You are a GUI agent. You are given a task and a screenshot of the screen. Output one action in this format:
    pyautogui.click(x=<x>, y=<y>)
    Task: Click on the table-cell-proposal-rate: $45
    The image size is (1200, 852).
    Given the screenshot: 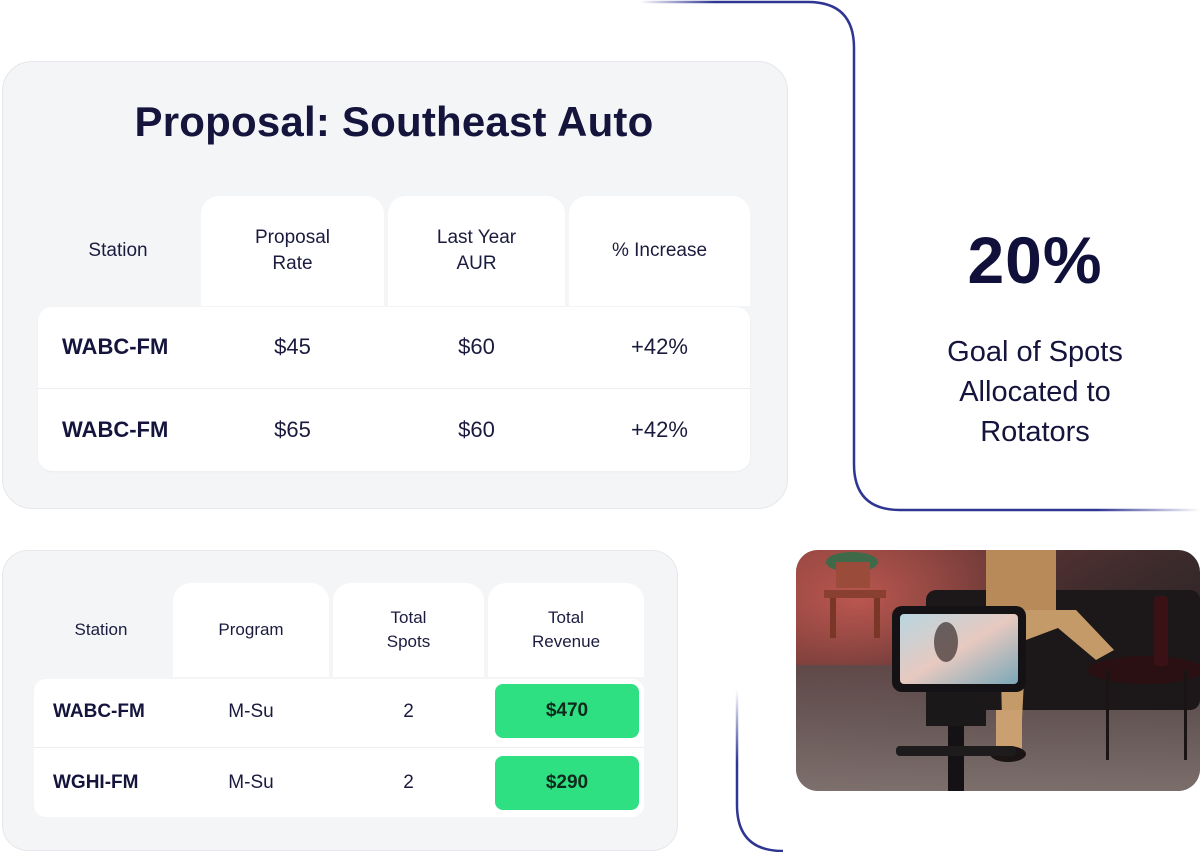 What is the action you would take?
    pyautogui.click(x=292, y=346)
    